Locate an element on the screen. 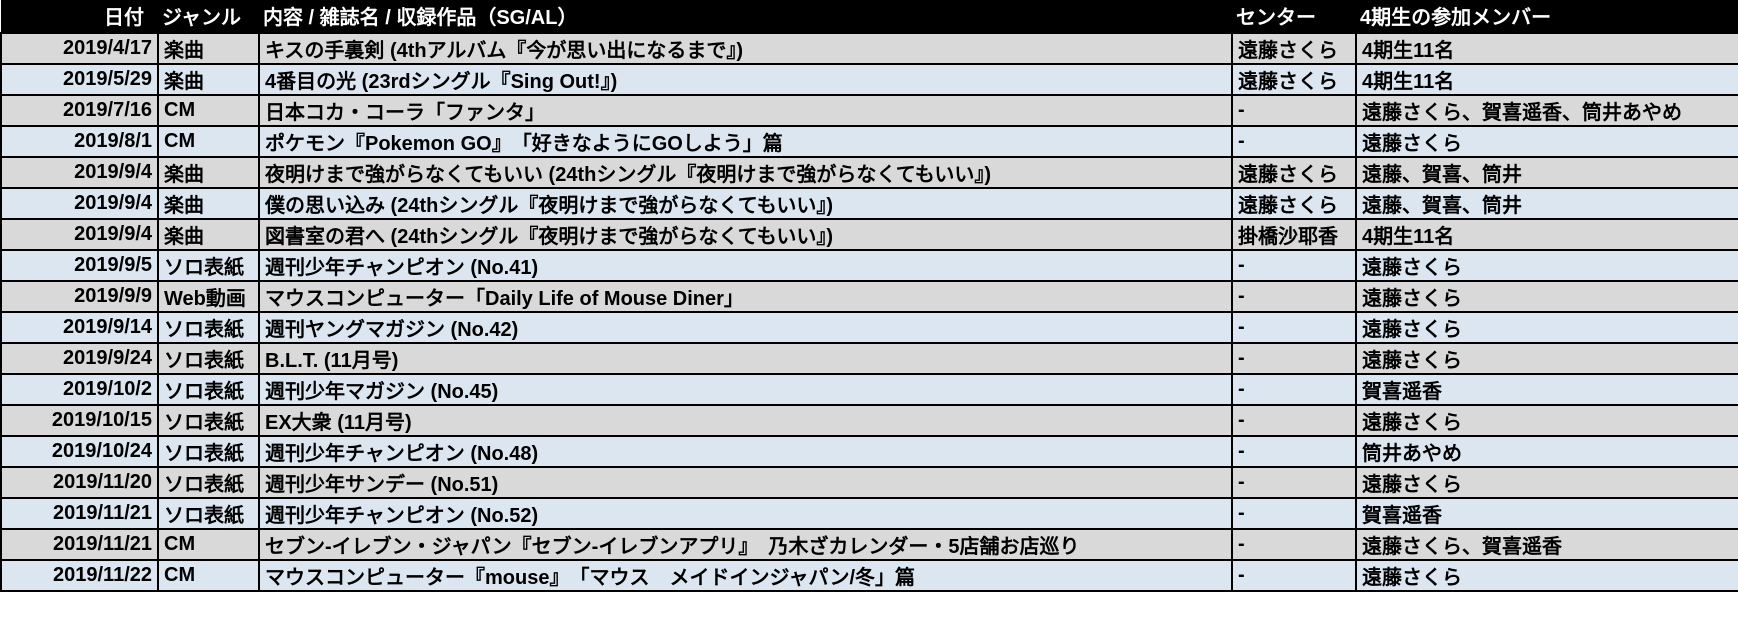 This screenshot has height=629, width=1738. cell-content: マウスコンピューター『mouse』 「マウス メイドインジャパン/冬」篇 is located at coordinates (745, 575).